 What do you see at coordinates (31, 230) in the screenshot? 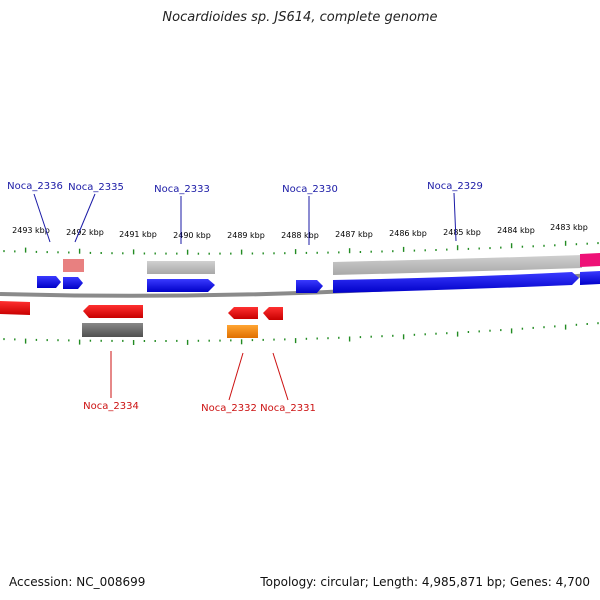
I see `tick-label: 2493 kbp` at bounding box center [31, 230].